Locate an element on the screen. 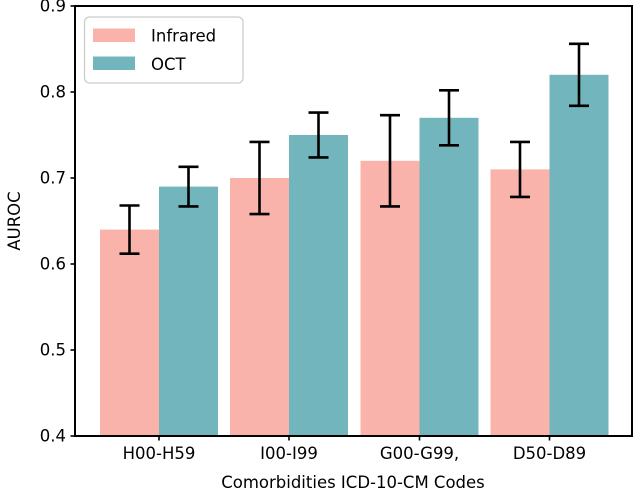 The width and height of the screenshot is (638, 498). y-tick-label-0.5: 0.5 is located at coordinates (53, 350).